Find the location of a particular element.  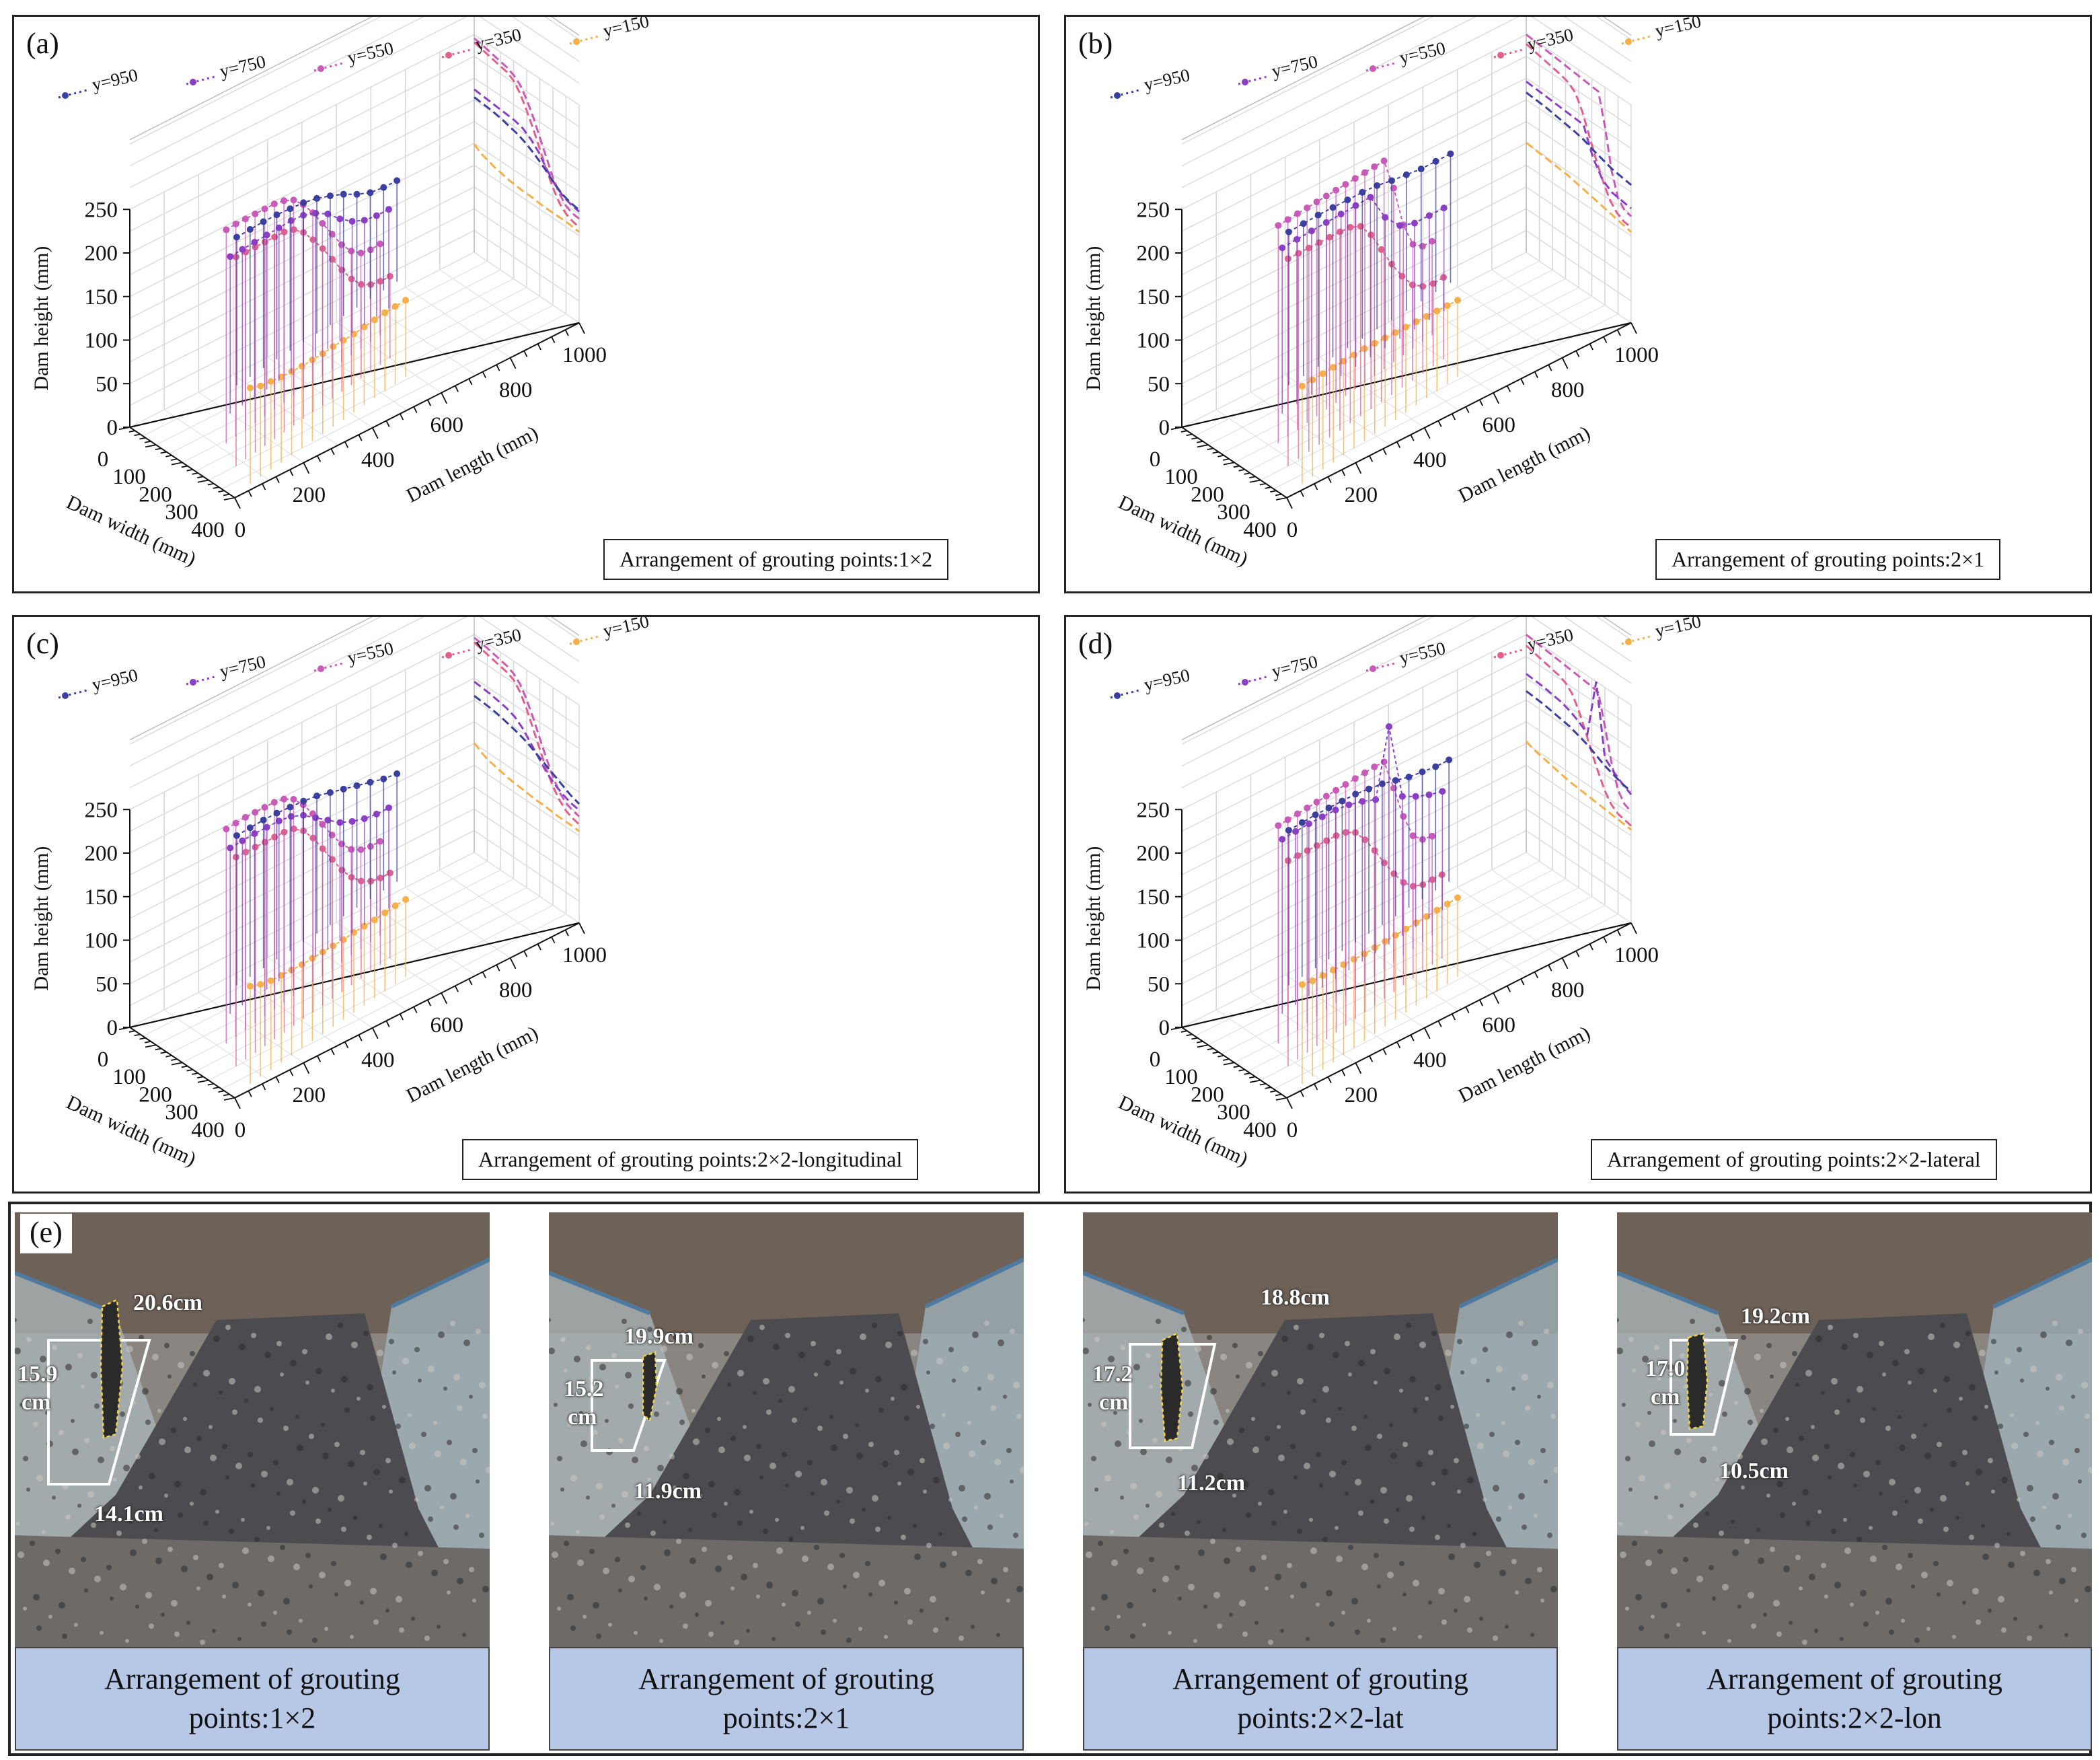

legend-label: y=950 is located at coordinates (1167, 680).